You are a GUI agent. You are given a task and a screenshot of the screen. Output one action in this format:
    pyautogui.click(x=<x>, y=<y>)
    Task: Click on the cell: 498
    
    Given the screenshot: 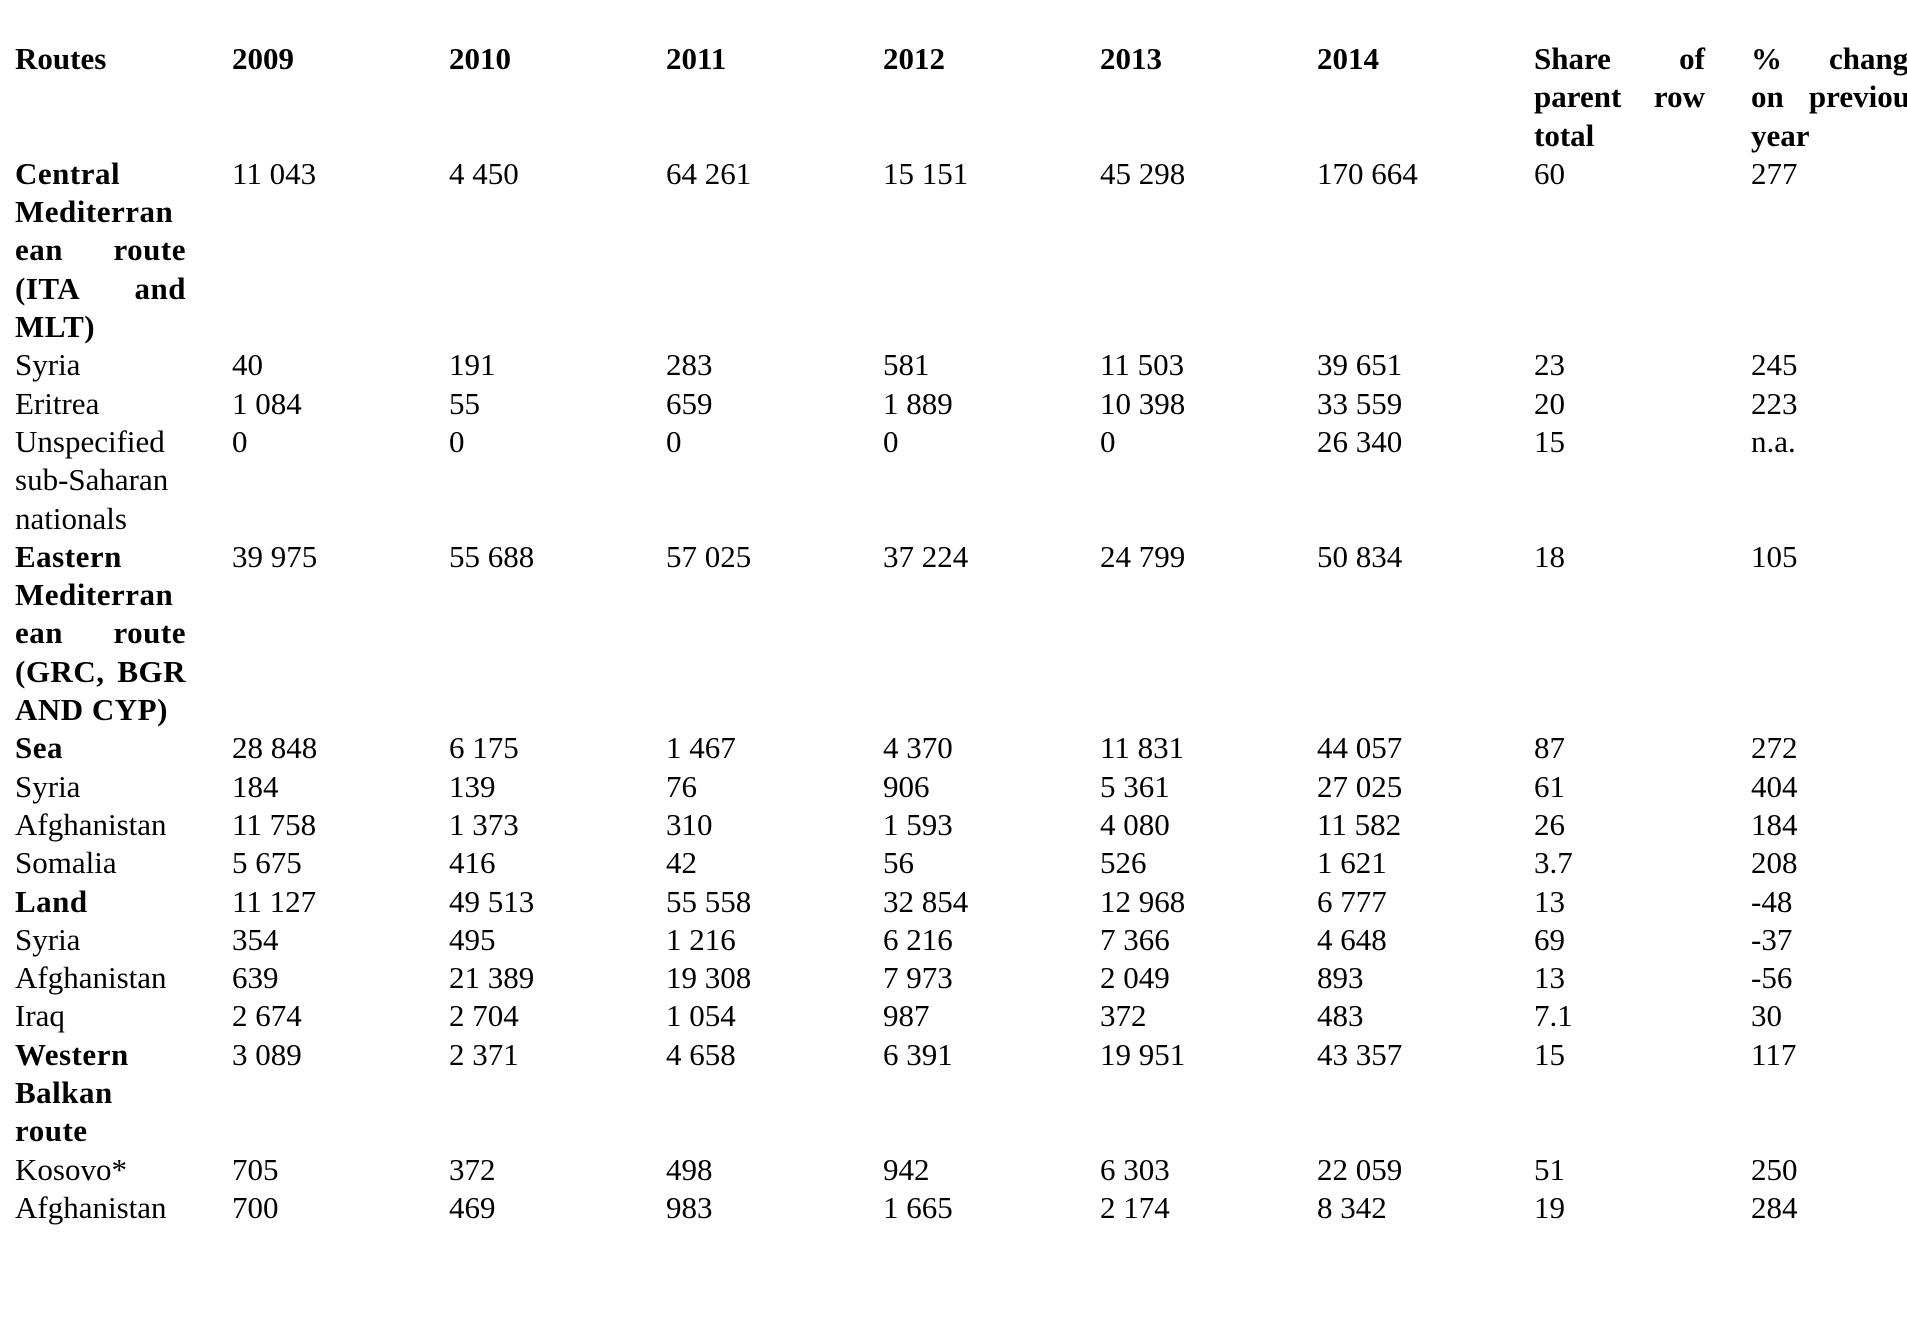 What is the action you would take?
    pyautogui.click(x=689, y=1169)
    